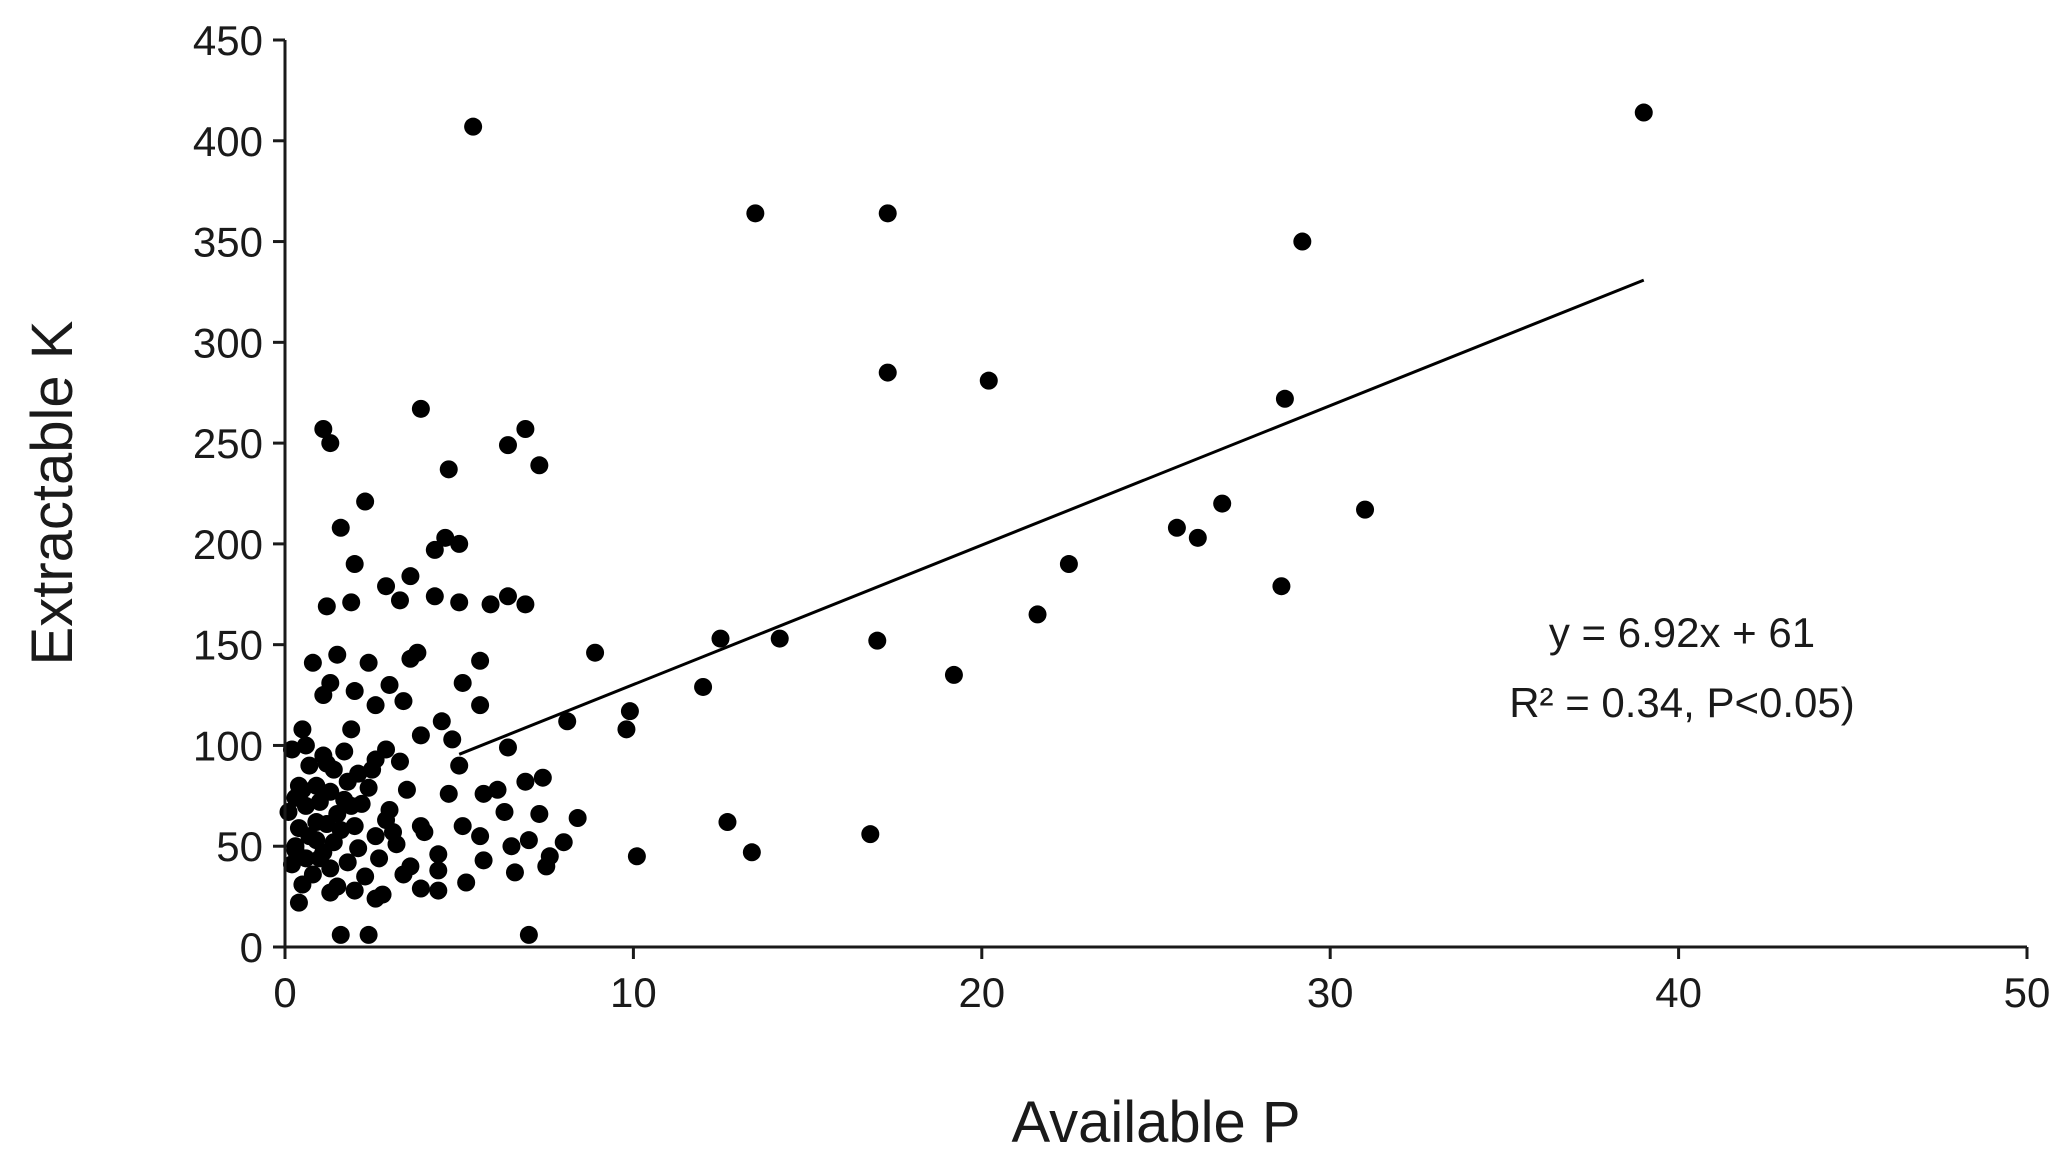 The image size is (2067, 1158). I want to click on x-tick-label: 10, so click(633, 992).